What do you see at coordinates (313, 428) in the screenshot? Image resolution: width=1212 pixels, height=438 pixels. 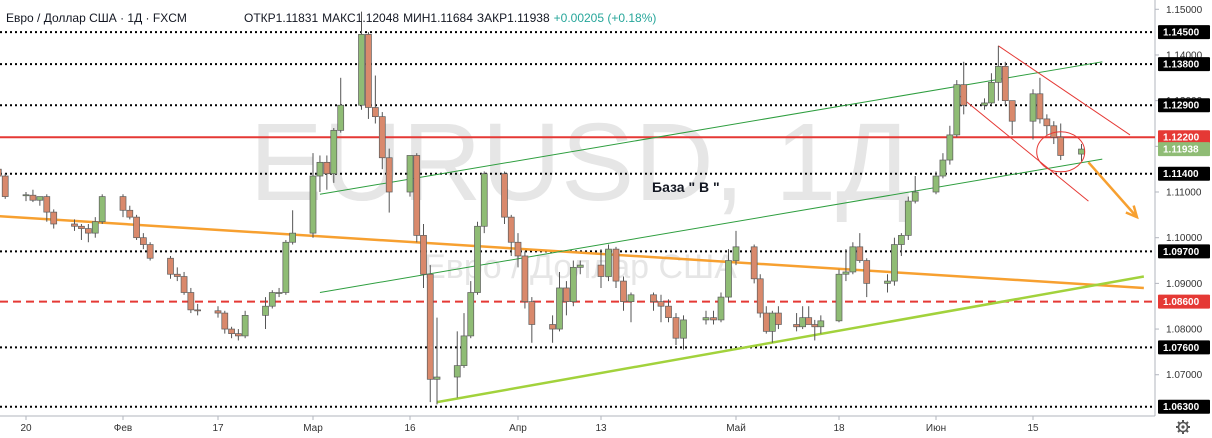 I see `time-tick-label: Мар` at bounding box center [313, 428].